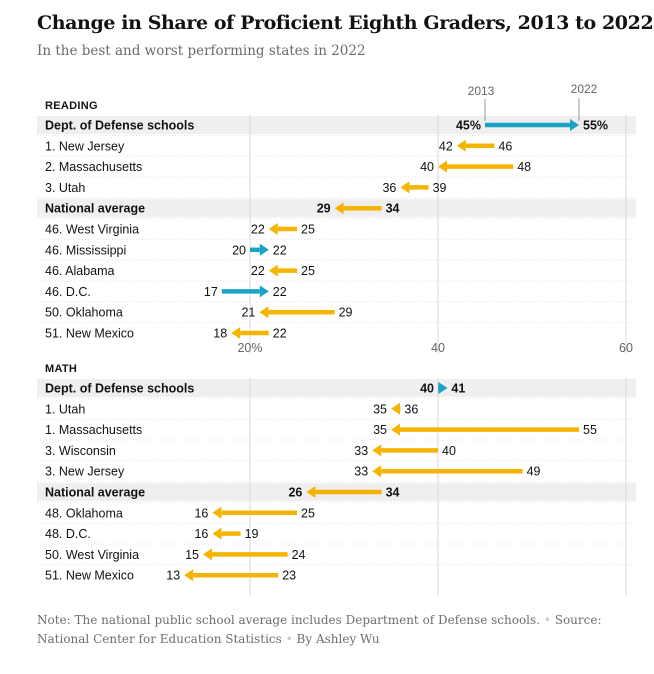 The height and width of the screenshot is (674, 654). I want to click on arrow-head-2-massachusetts, so click(442, 166).